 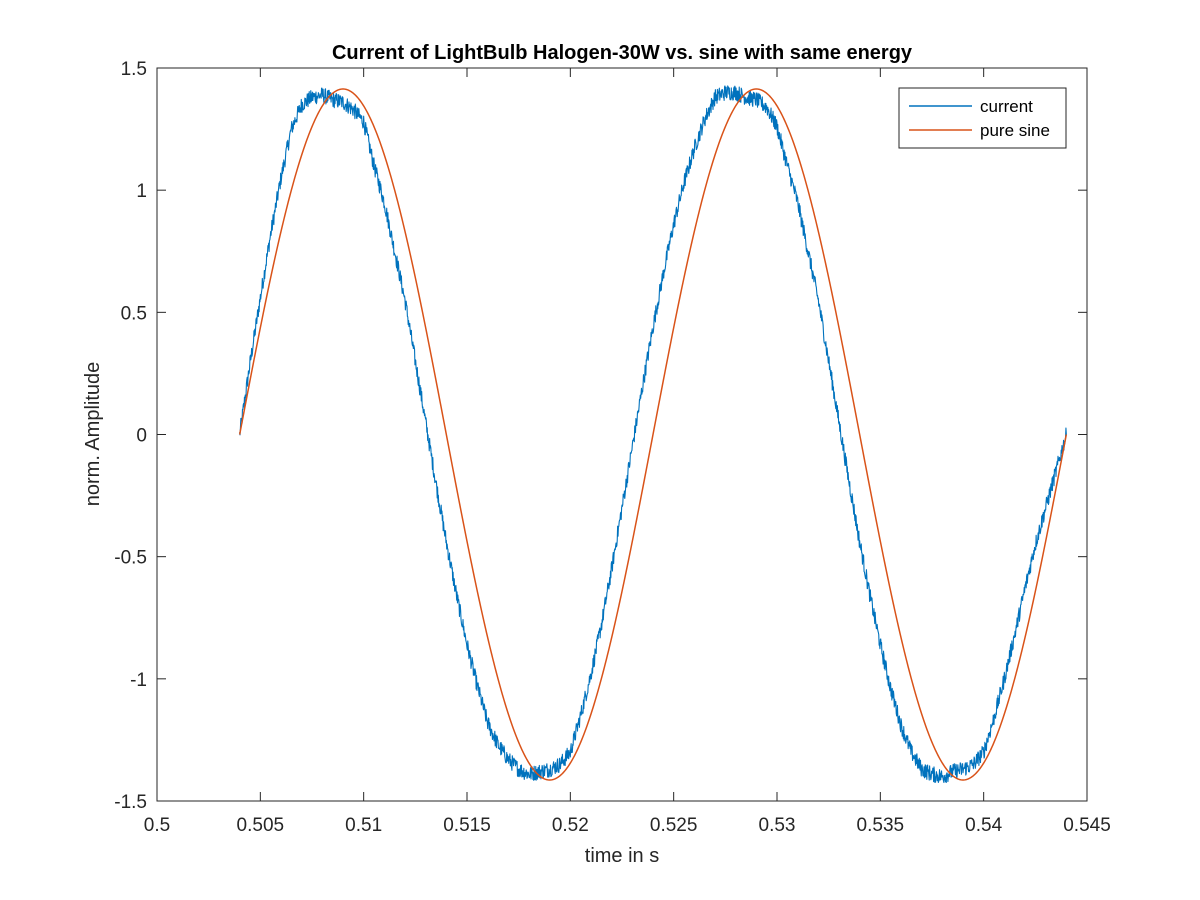 I want to click on legend-box, so click(x=982, y=118).